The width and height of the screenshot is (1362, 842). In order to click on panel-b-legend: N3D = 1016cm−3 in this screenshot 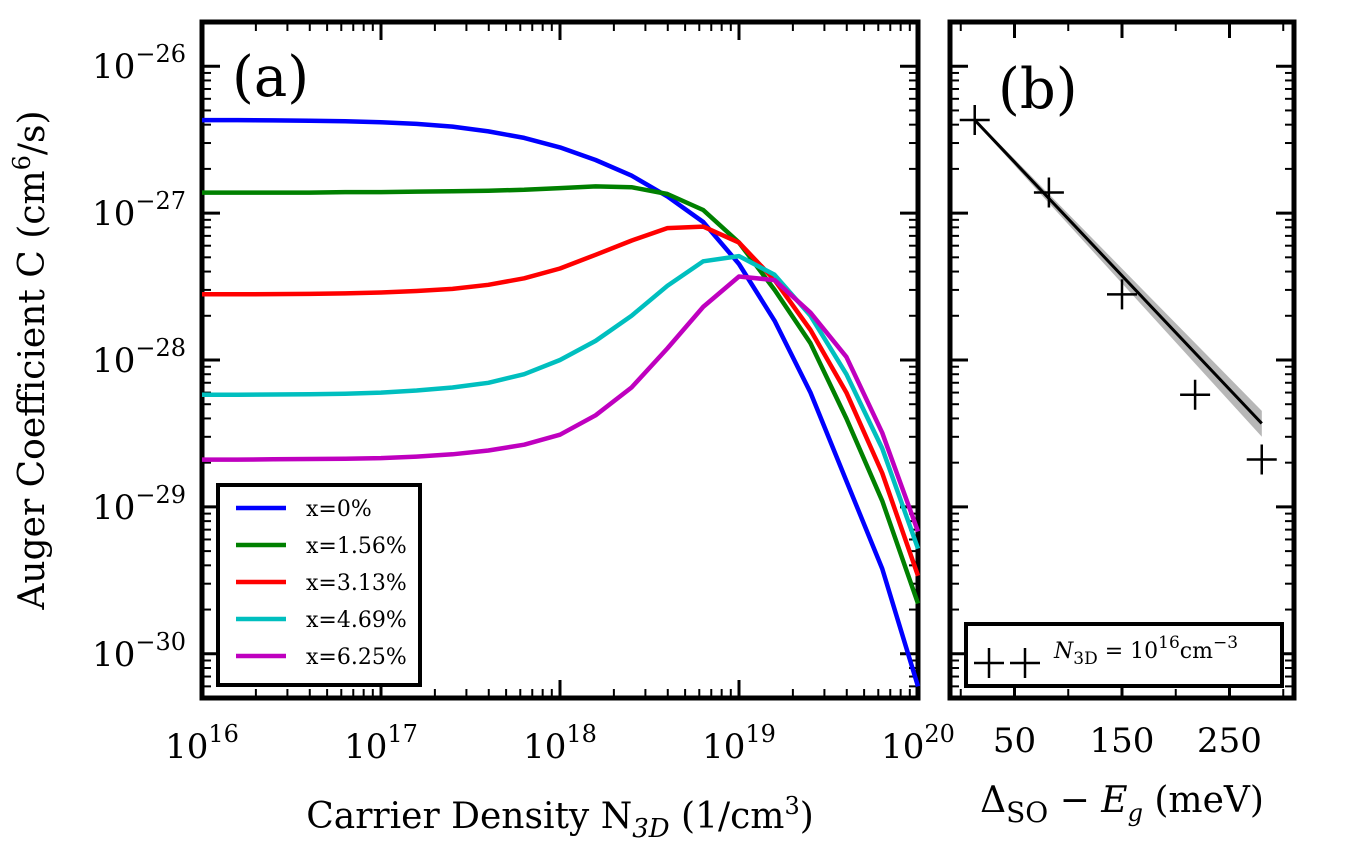, I will do `click(1124, 655)`.